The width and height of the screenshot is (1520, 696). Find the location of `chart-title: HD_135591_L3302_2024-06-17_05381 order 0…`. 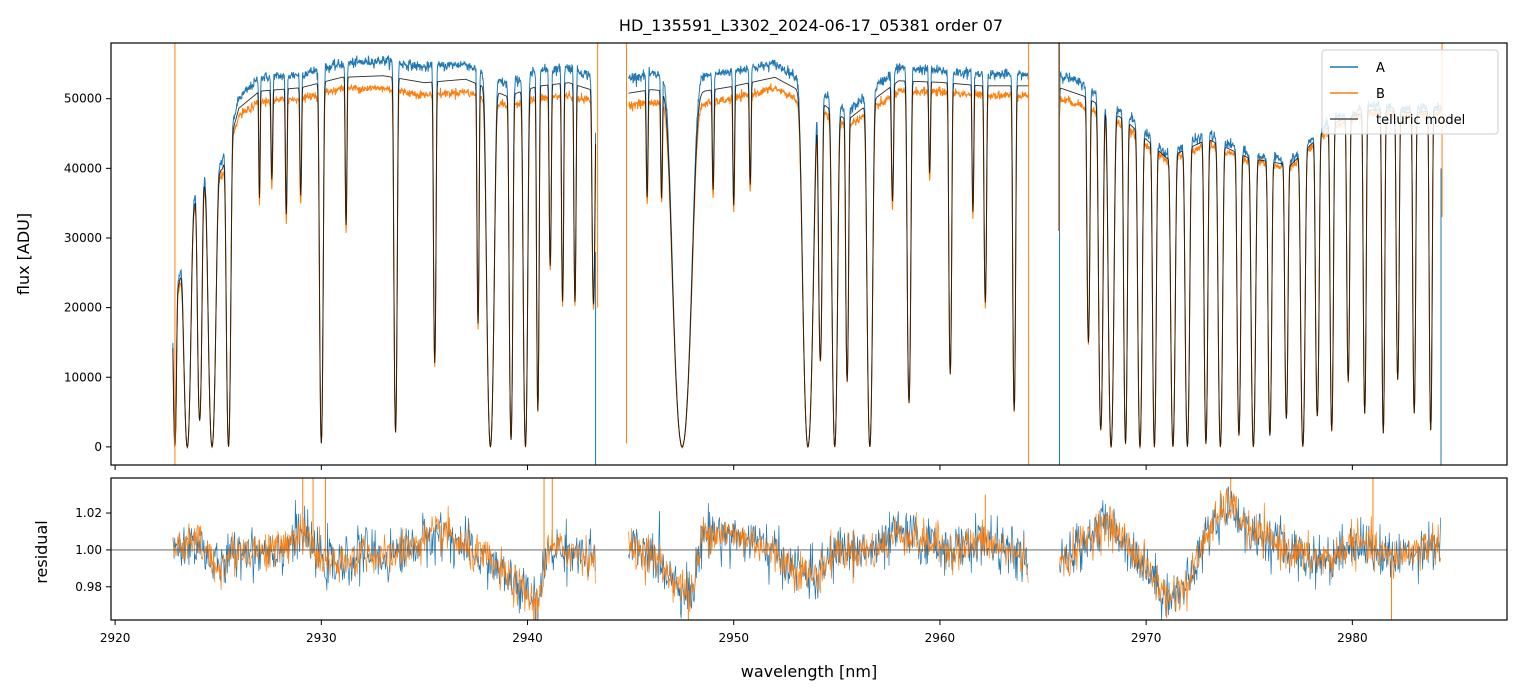

chart-title: HD_135591_L3302_2024-06-17_05381 order 0… is located at coordinates (811, 26).